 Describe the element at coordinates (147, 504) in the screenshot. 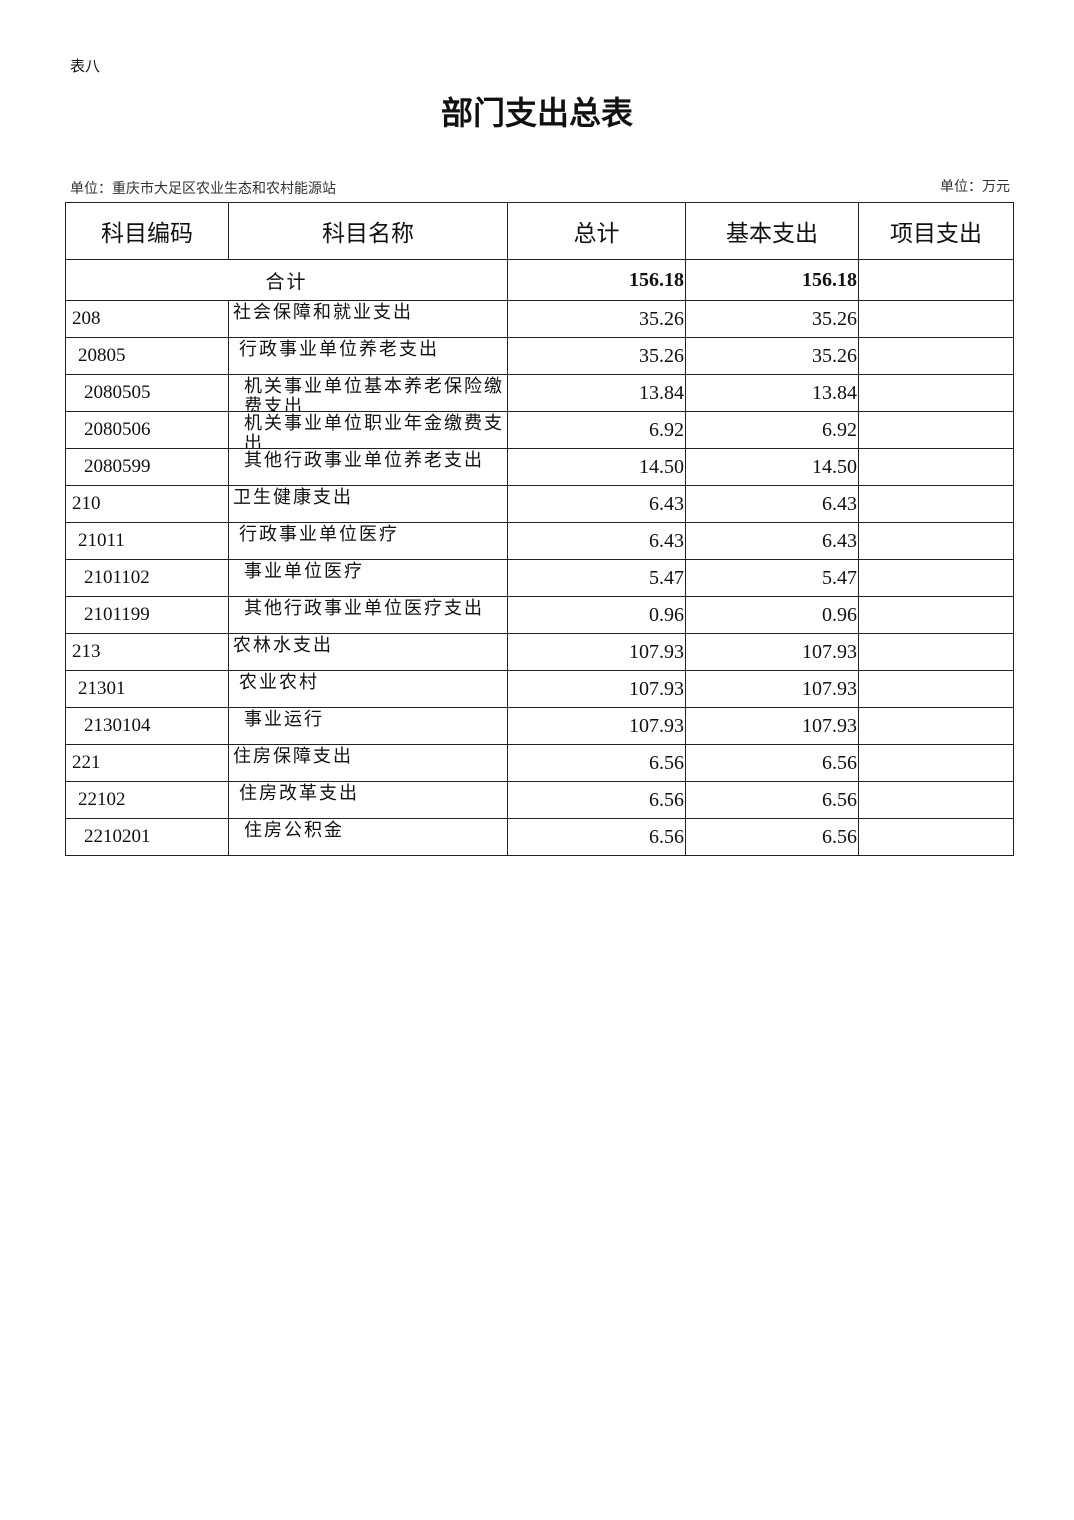

I see `row-code: 210` at that location.